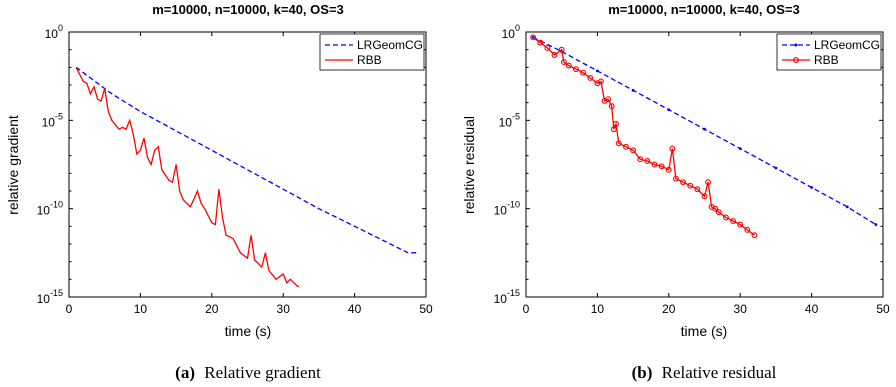 The width and height of the screenshot is (896, 387). What do you see at coordinates (741, 309) in the screenshot?
I see `x-tick-label-b: 30` at bounding box center [741, 309].